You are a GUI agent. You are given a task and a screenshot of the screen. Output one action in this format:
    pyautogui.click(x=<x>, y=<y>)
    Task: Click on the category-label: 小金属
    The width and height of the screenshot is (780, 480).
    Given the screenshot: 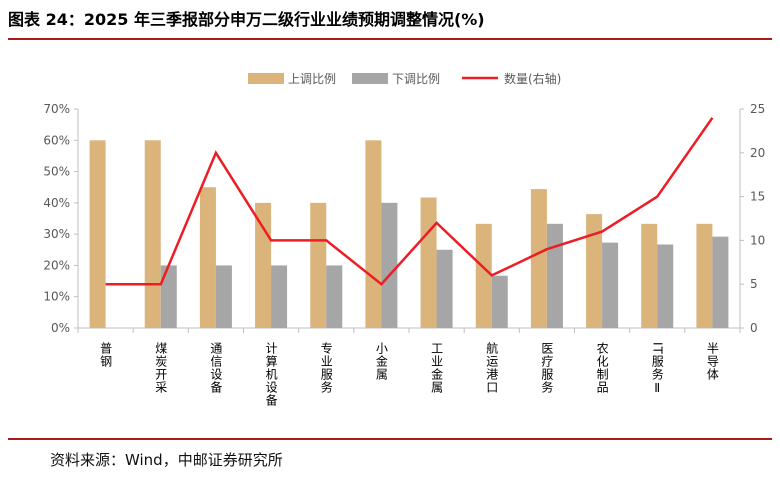 What is the action you would take?
    pyautogui.click(x=381, y=361)
    